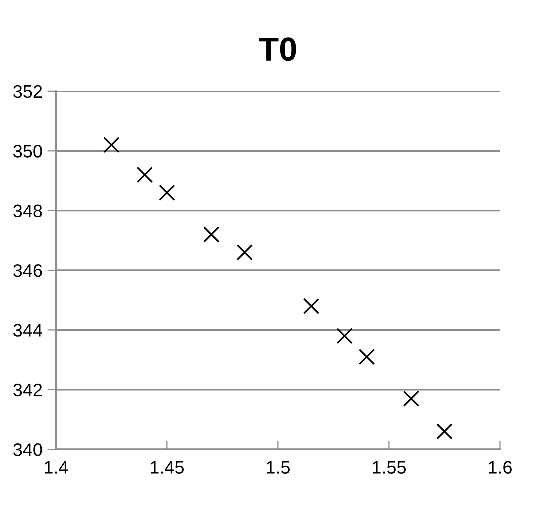 The height and width of the screenshot is (508, 535). I want to click on y-tick-label: 350, so click(28, 151).